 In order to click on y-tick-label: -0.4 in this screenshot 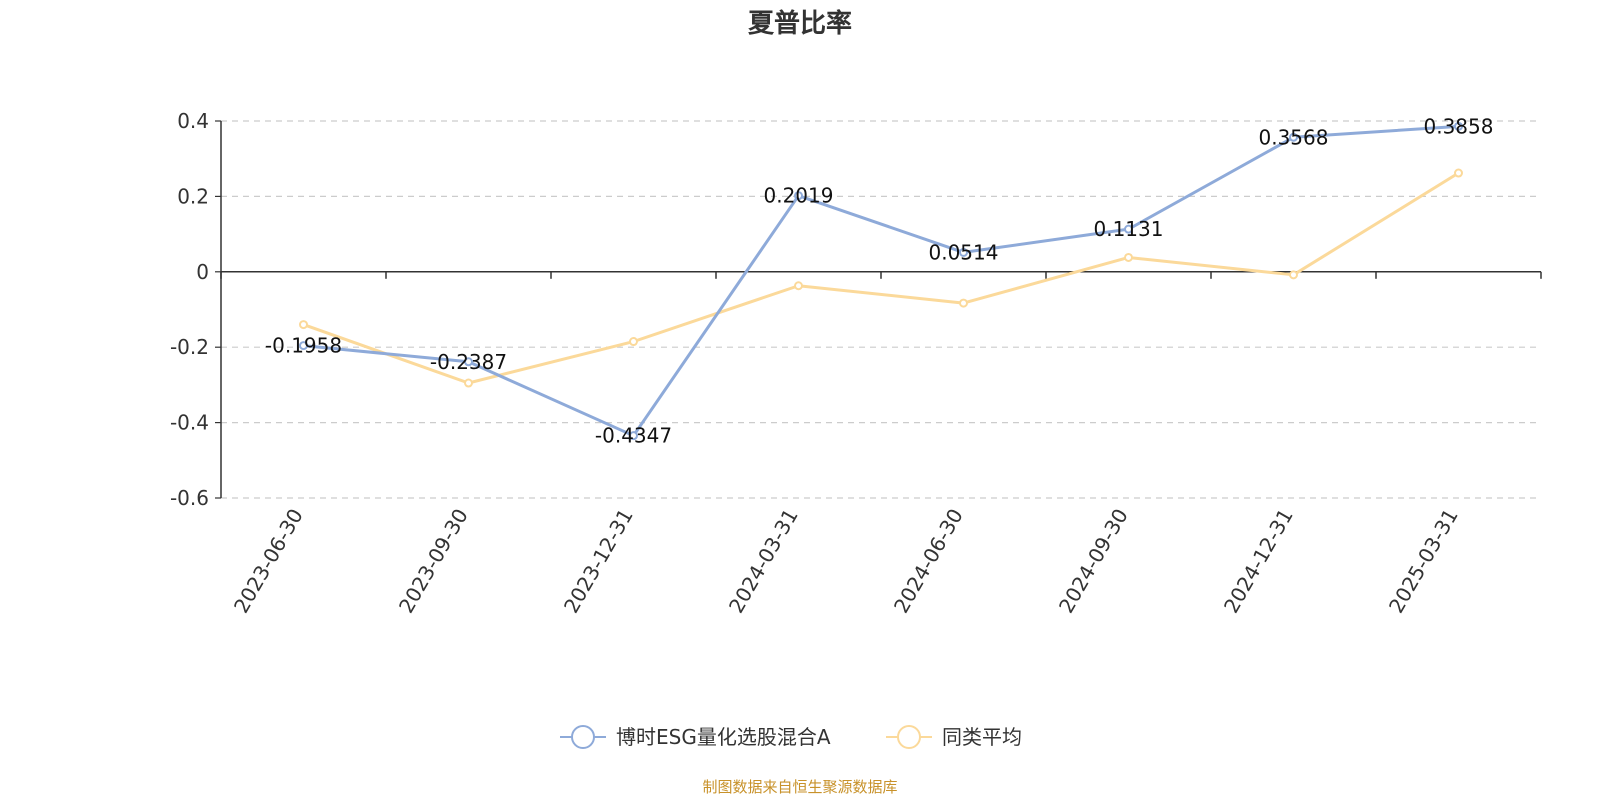, I will do `click(189, 423)`.